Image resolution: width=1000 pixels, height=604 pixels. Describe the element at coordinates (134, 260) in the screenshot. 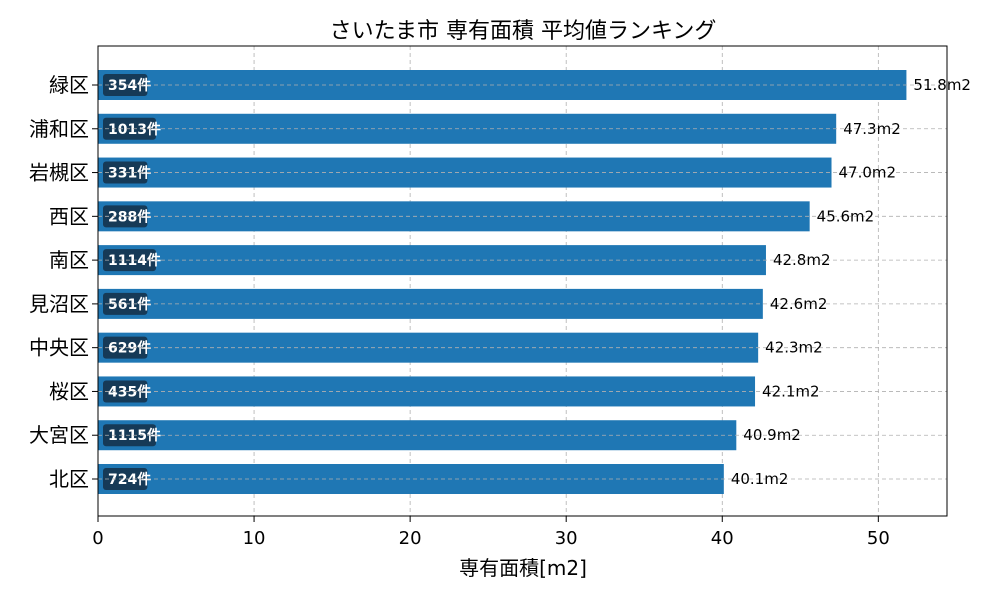

I see `count-label: 1114件` at that location.